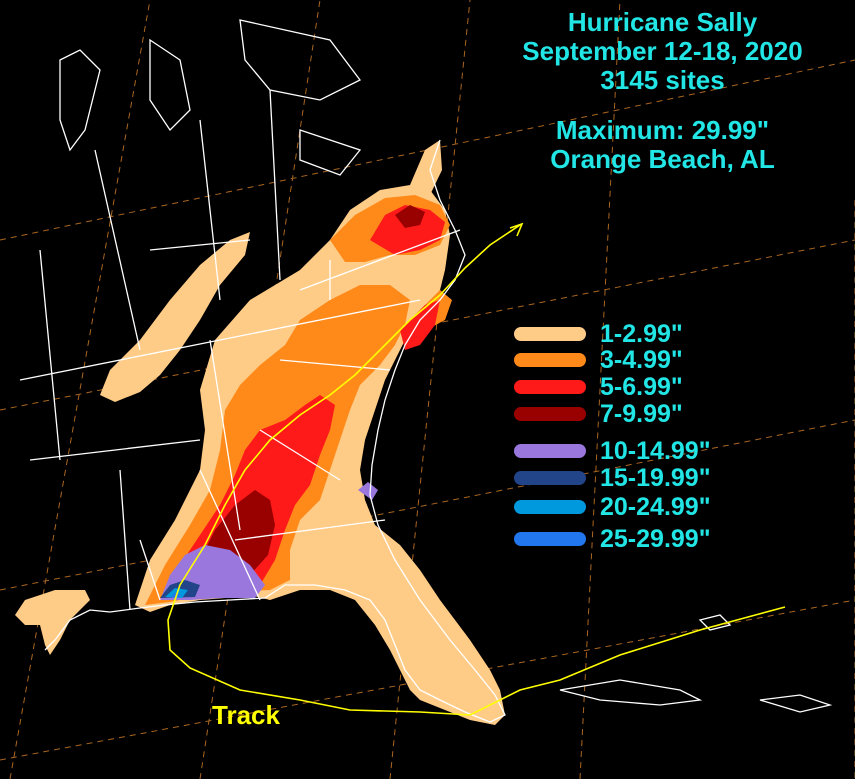  I want to click on legend-item: 5-6.99", so click(644, 387).